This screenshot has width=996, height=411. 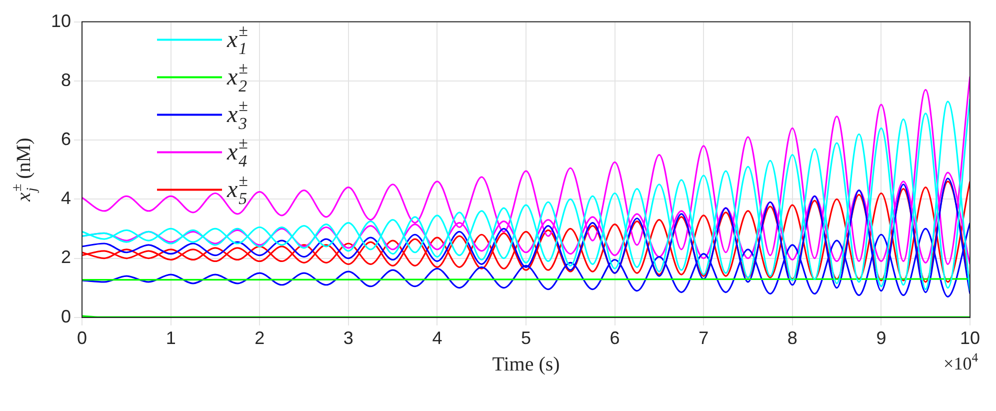 I want to click on x-tick-label: 0, so click(x=82, y=338).